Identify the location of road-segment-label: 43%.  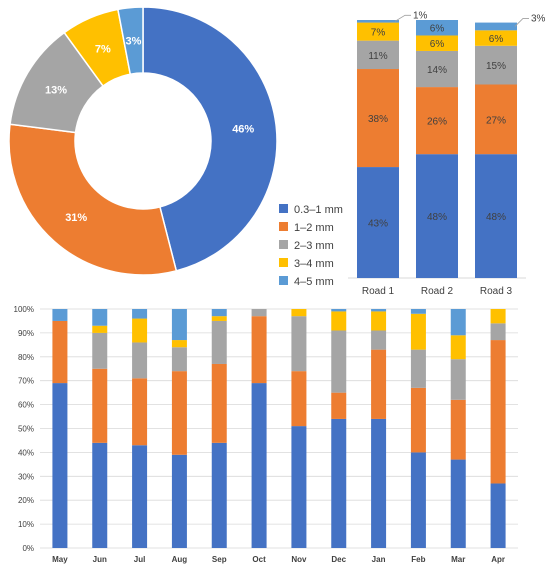
(378, 224).